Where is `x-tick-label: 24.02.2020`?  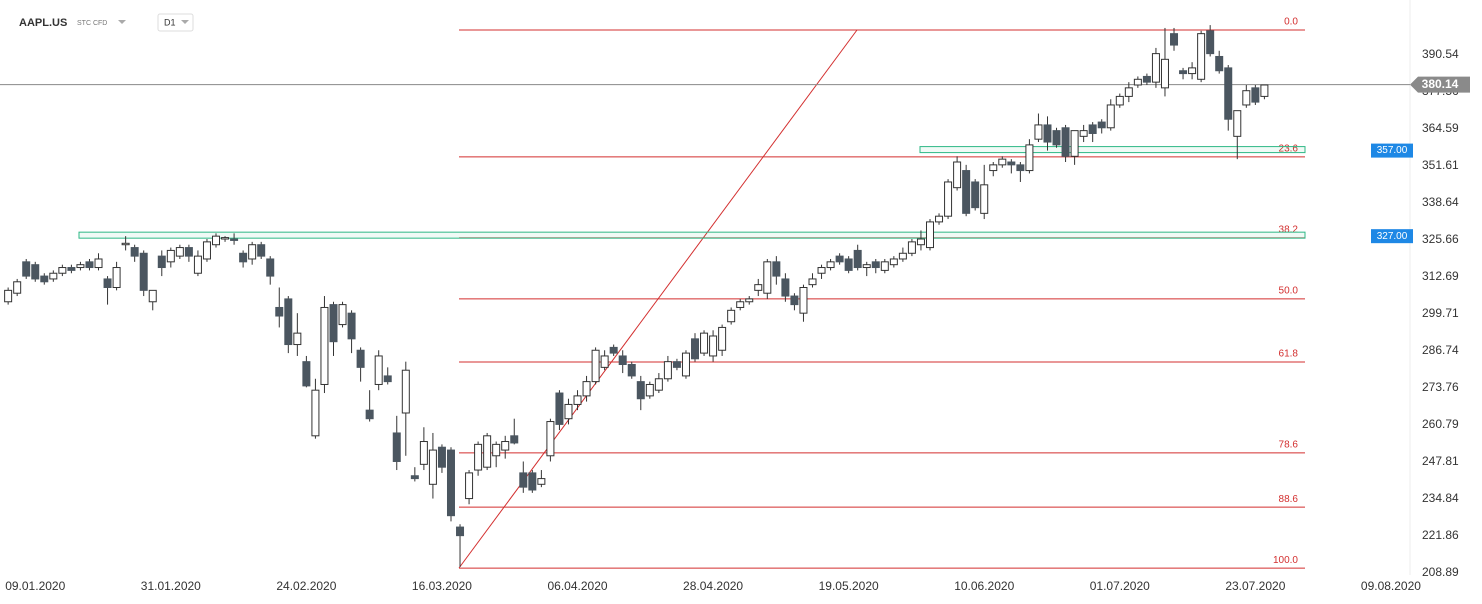
x-tick-label: 24.02.2020 is located at coordinates (306, 586).